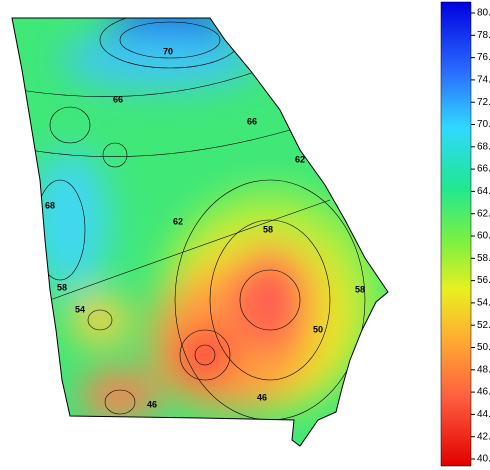 This screenshot has width=490, height=470. What do you see at coordinates (483, 392) in the screenshot?
I see `colorbar-tick-label: 46.0` at bounding box center [483, 392].